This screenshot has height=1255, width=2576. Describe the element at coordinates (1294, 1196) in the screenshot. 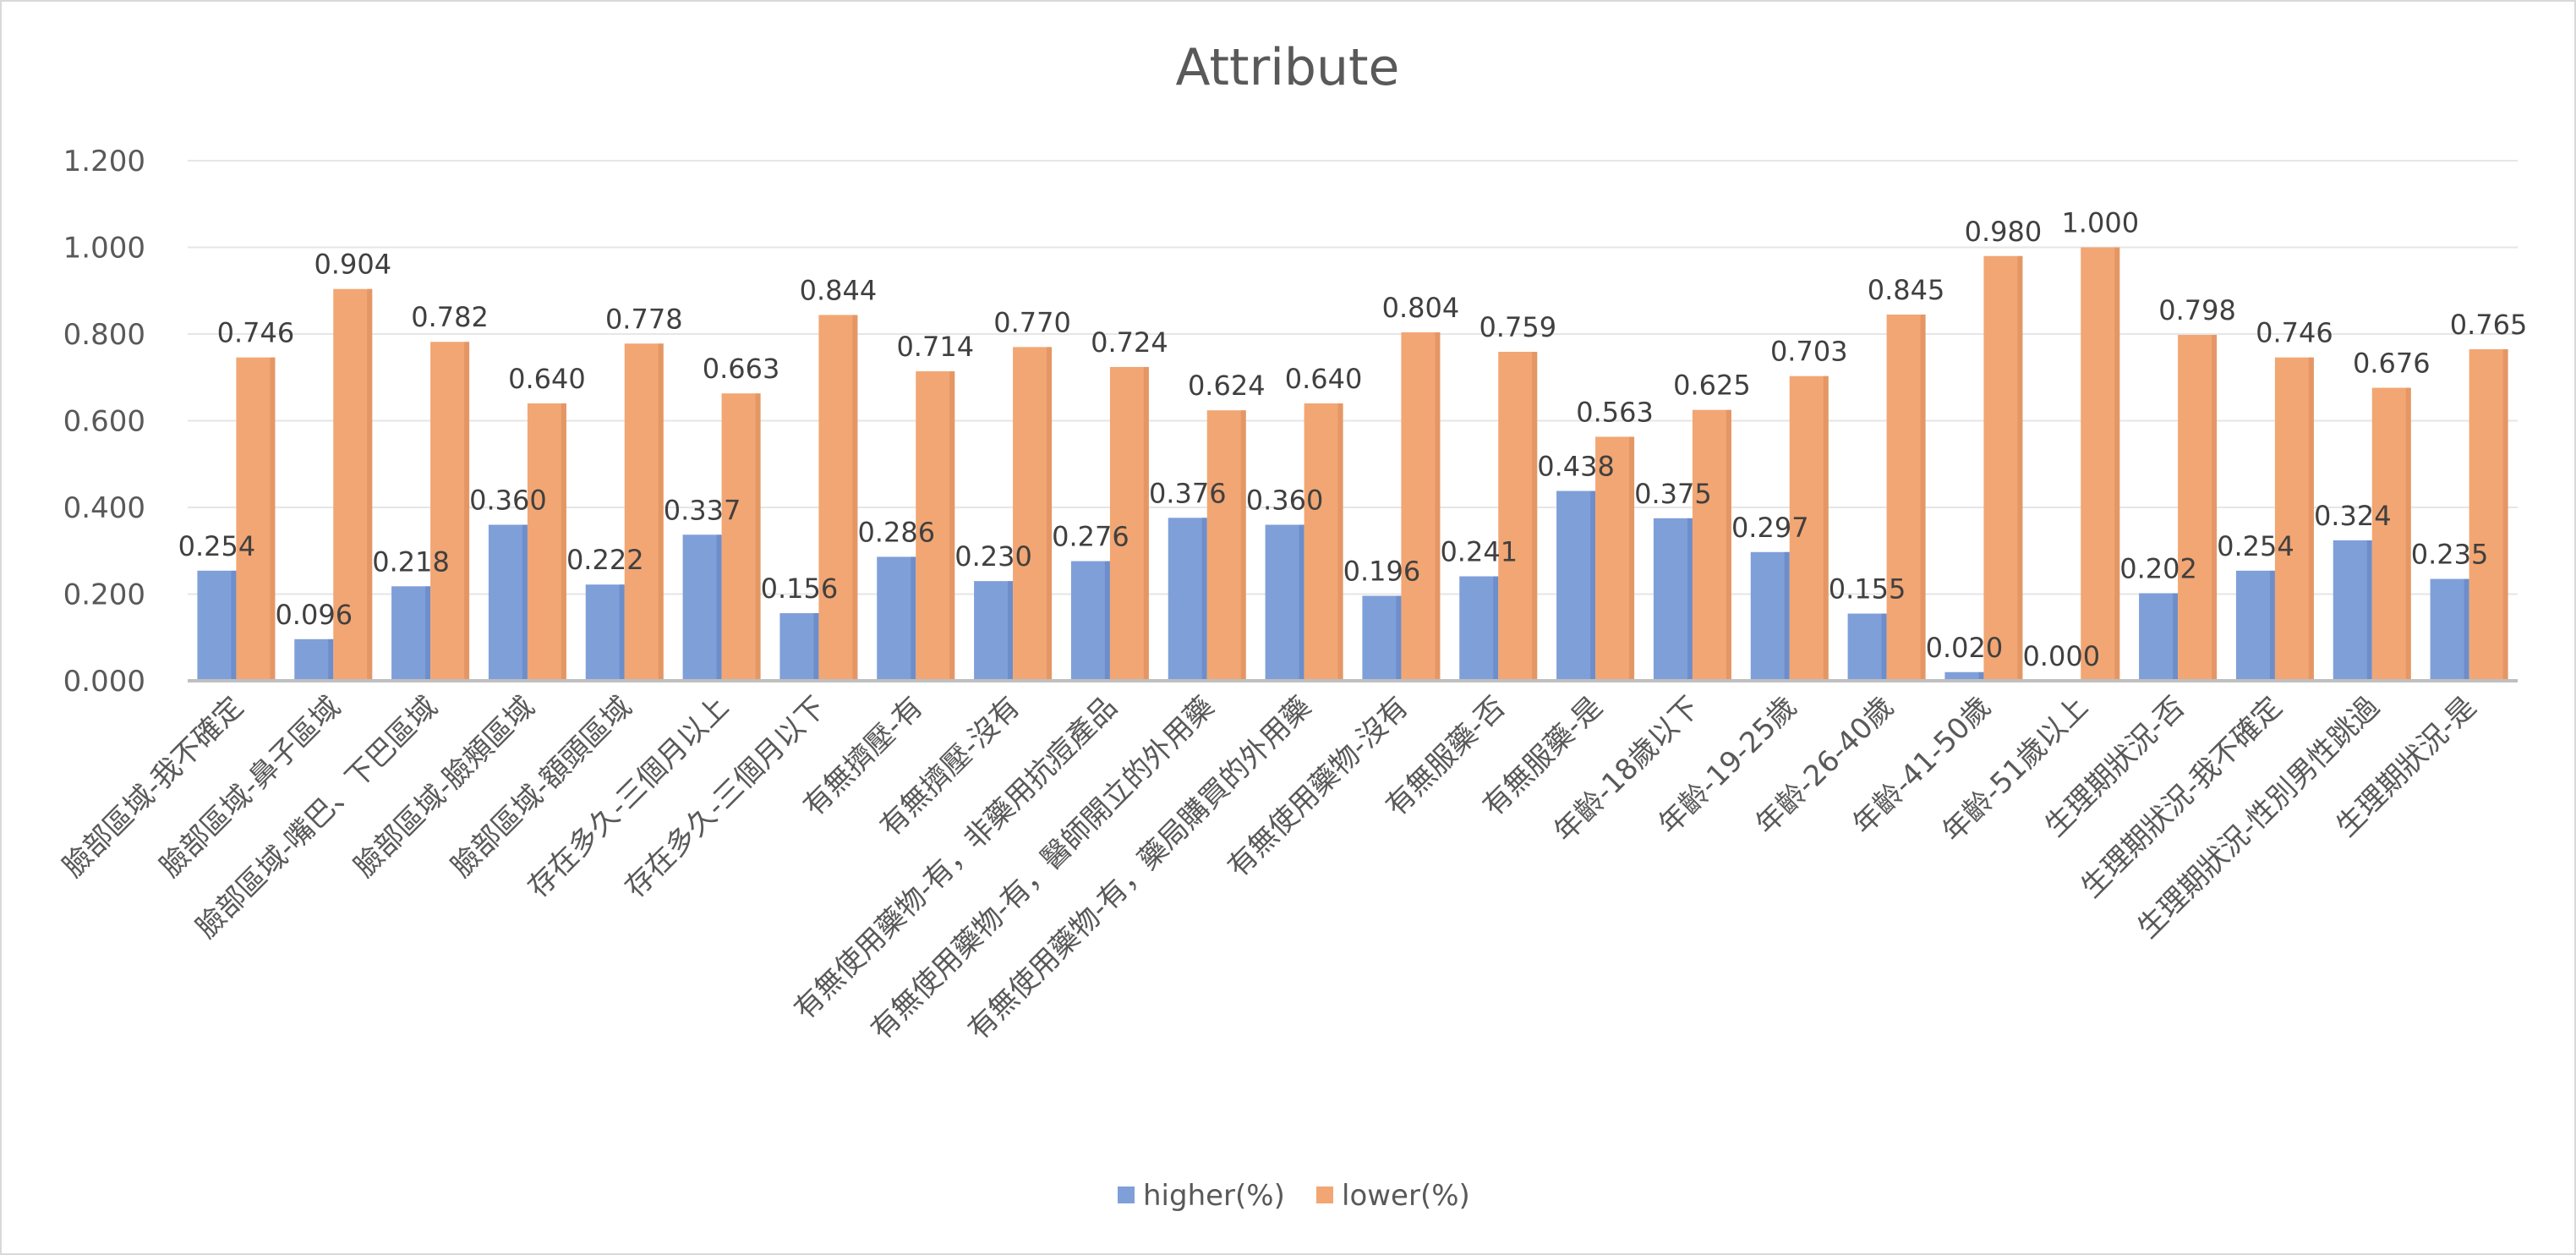

I see `legend: higher(%) lower(%)` at that location.